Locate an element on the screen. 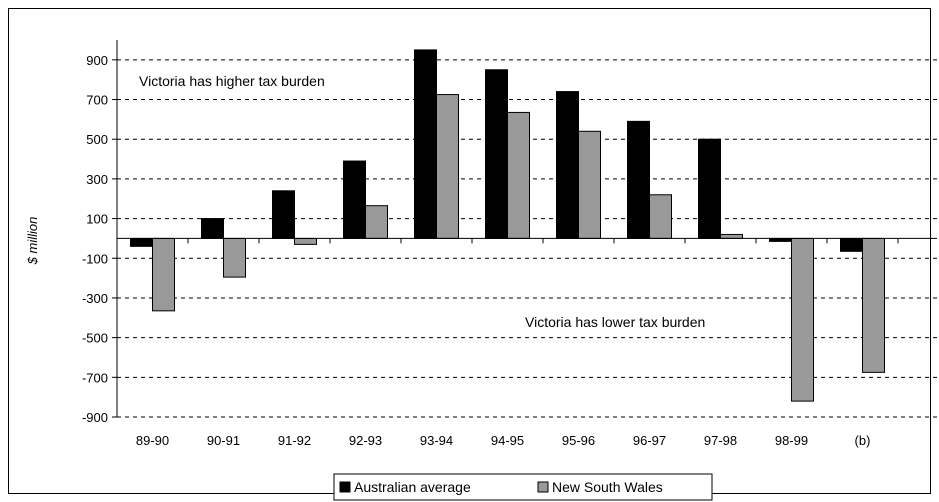 The image size is (939, 502). legend-swatch-australian-average is located at coordinates (345, 487).